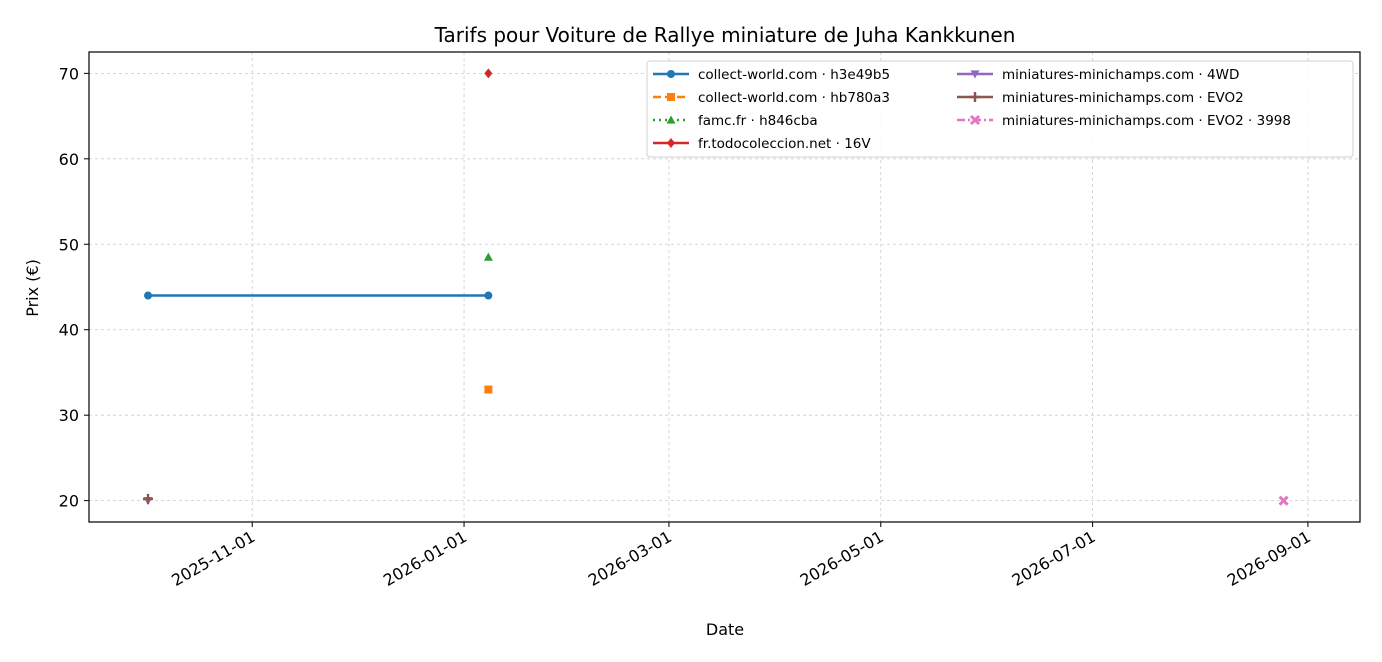 The height and width of the screenshot is (662, 1382). What do you see at coordinates (69, 501) in the screenshot?
I see `y-tick-label: 20` at bounding box center [69, 501].